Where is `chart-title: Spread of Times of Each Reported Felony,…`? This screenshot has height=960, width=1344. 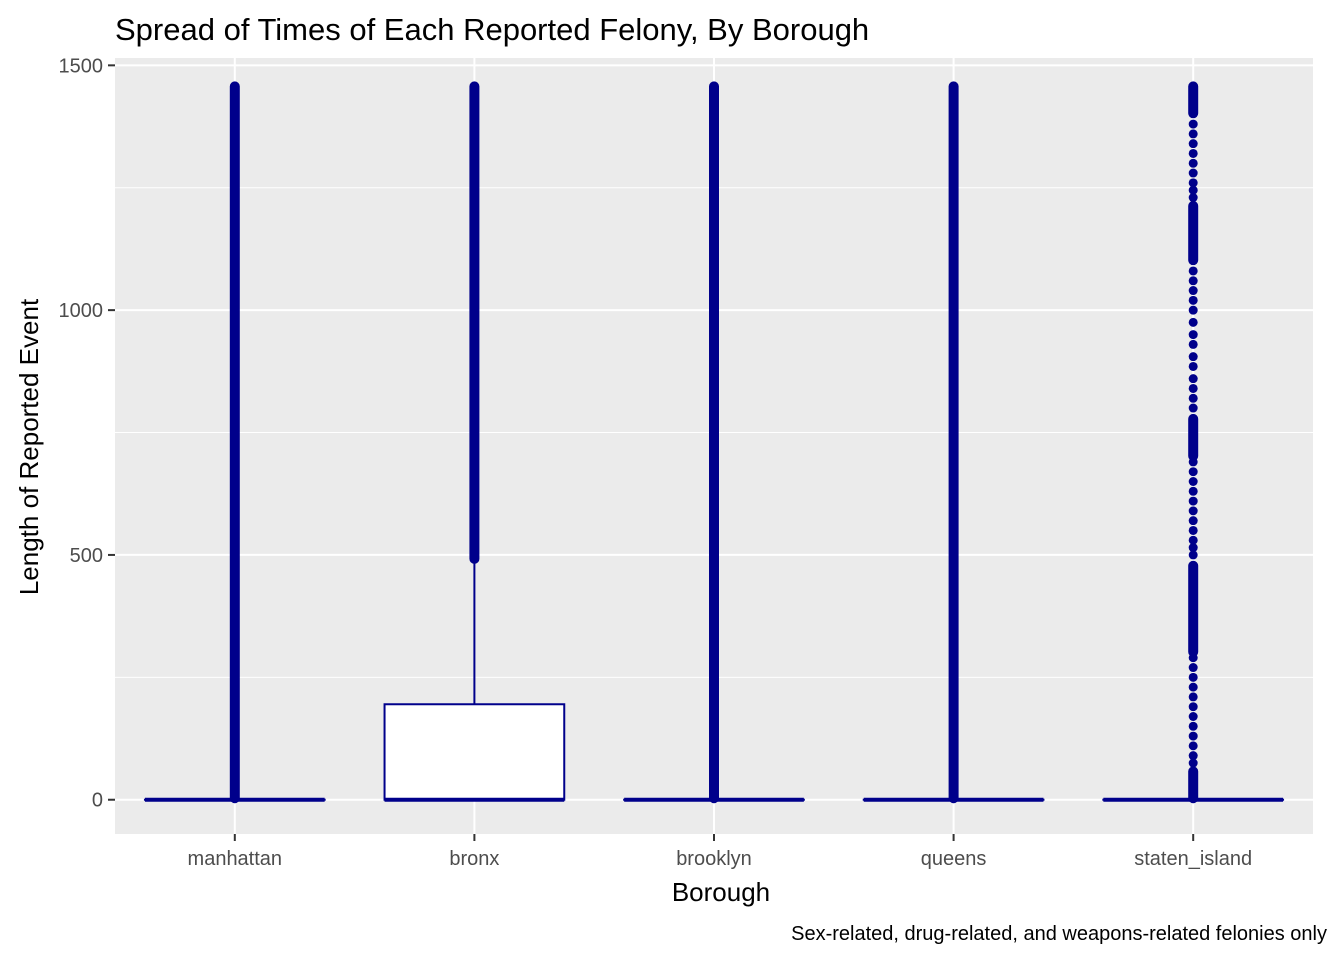 chart-title: Spread of Times of Each Reported Felony,… is located at coordinates (492, 29).